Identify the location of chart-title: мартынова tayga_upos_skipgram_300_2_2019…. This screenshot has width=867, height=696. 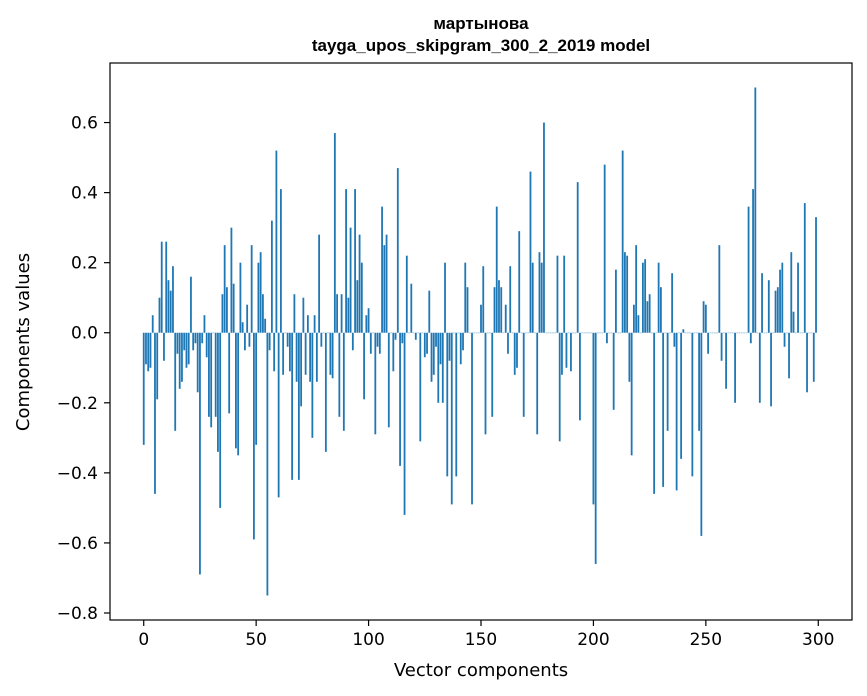
(481, 34).